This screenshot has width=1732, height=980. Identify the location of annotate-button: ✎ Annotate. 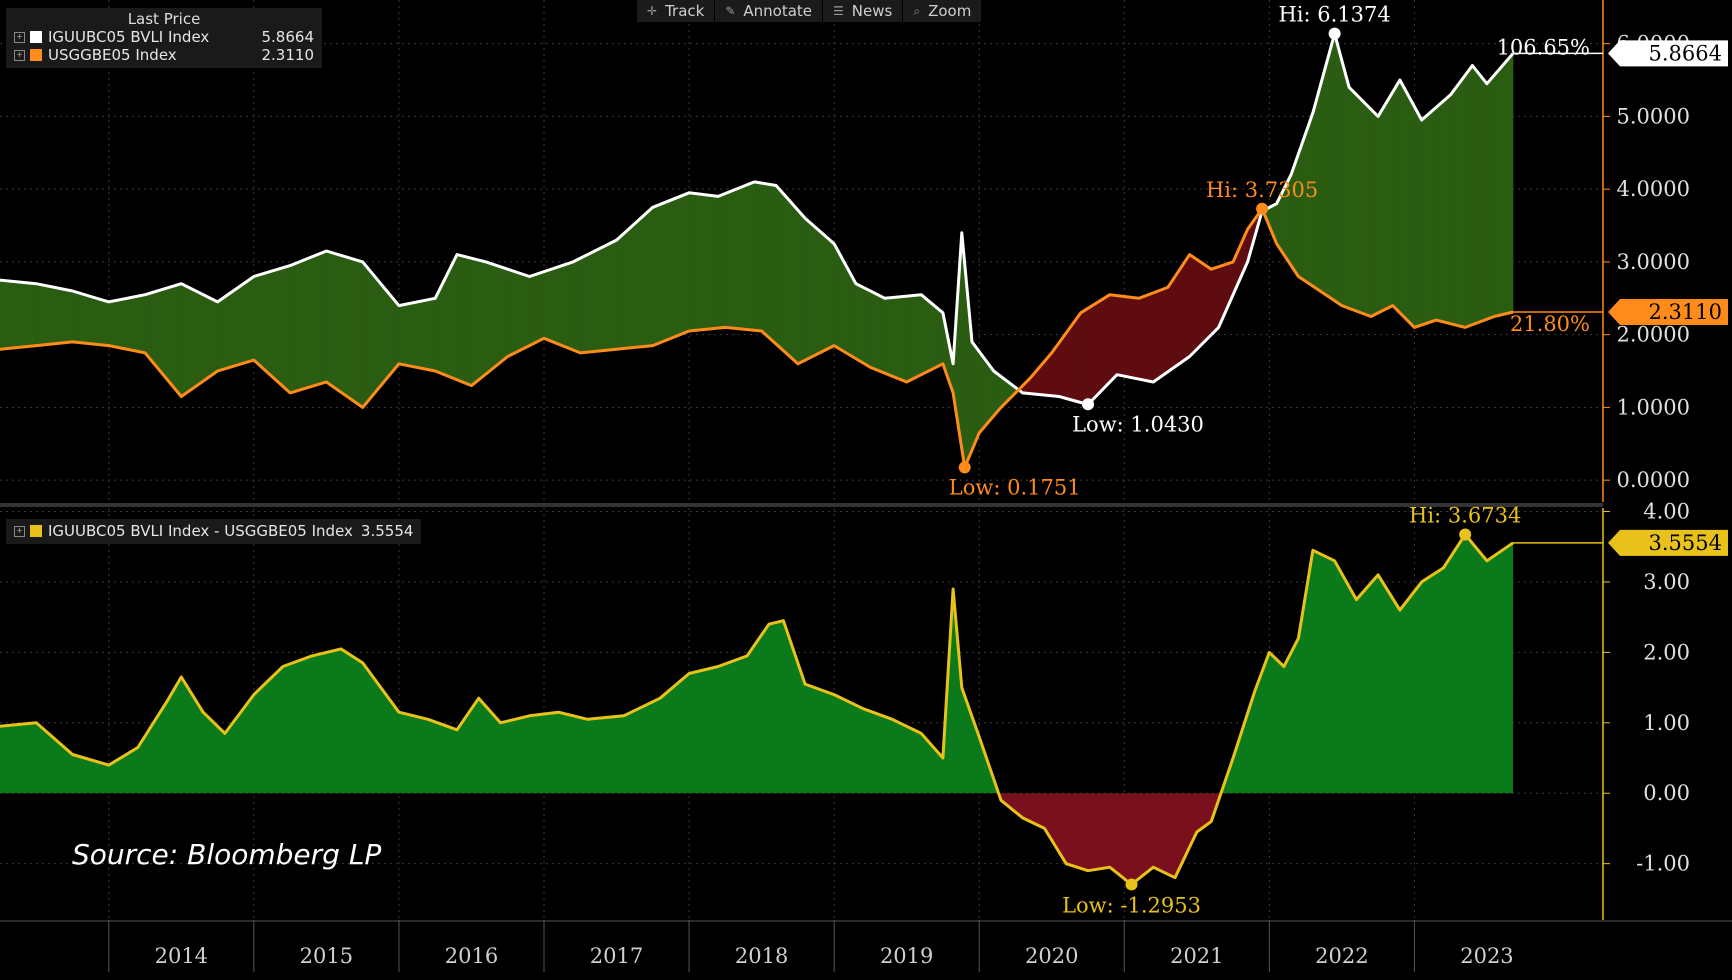
(769, 11).